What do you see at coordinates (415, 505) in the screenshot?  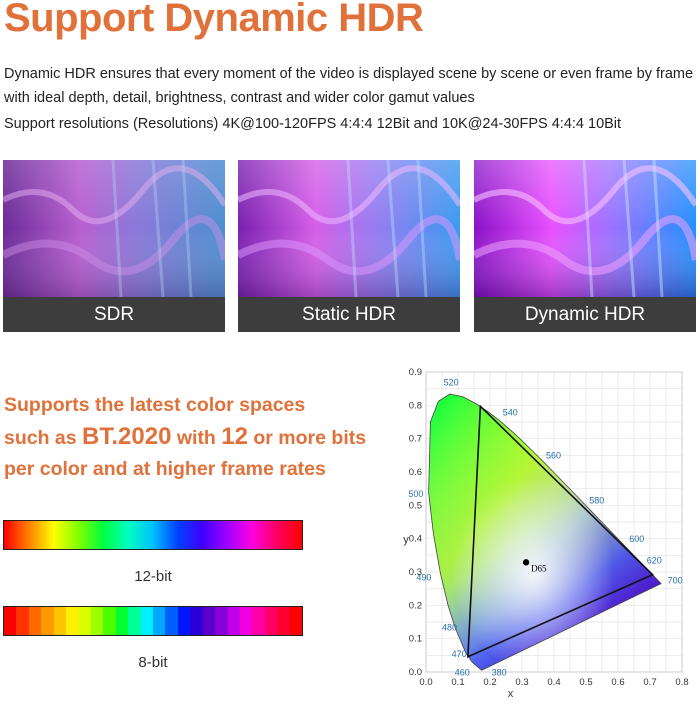 I see `y-tick-label: 0.5` at bounding box center [415, 505].